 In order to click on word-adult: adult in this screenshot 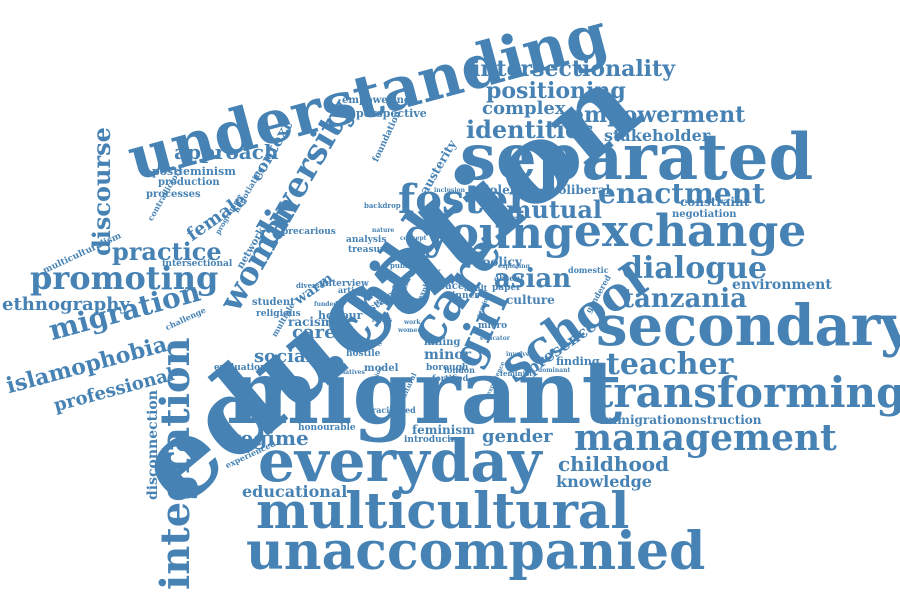, I will do `click(476, 288)`.